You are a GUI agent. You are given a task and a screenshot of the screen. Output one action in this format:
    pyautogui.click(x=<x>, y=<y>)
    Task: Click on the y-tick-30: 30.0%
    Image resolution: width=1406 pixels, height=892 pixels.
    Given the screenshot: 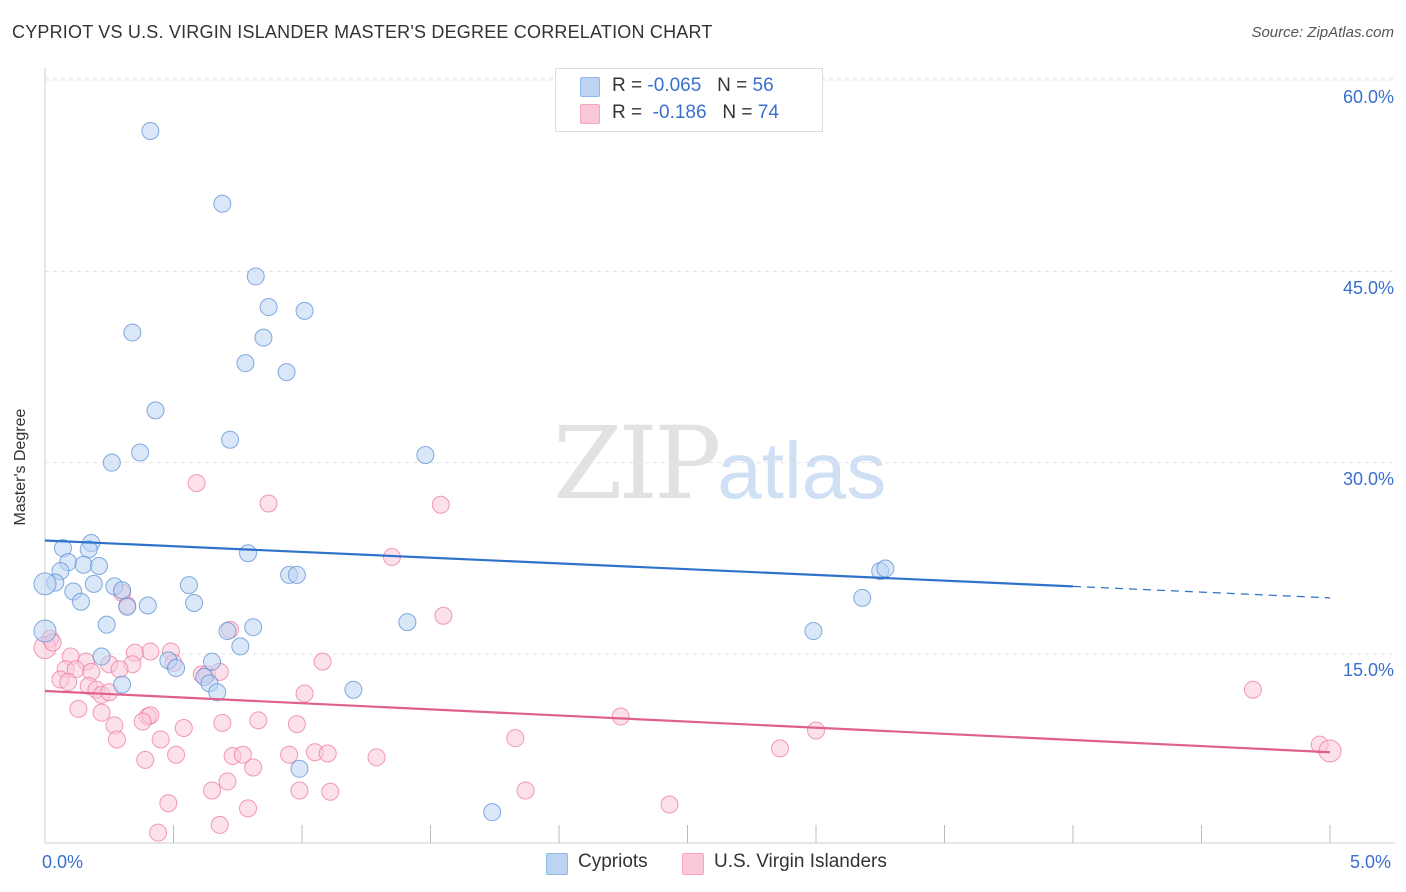 What is the action you would take?
    pyautogui.click(x=1368, y=479)
    